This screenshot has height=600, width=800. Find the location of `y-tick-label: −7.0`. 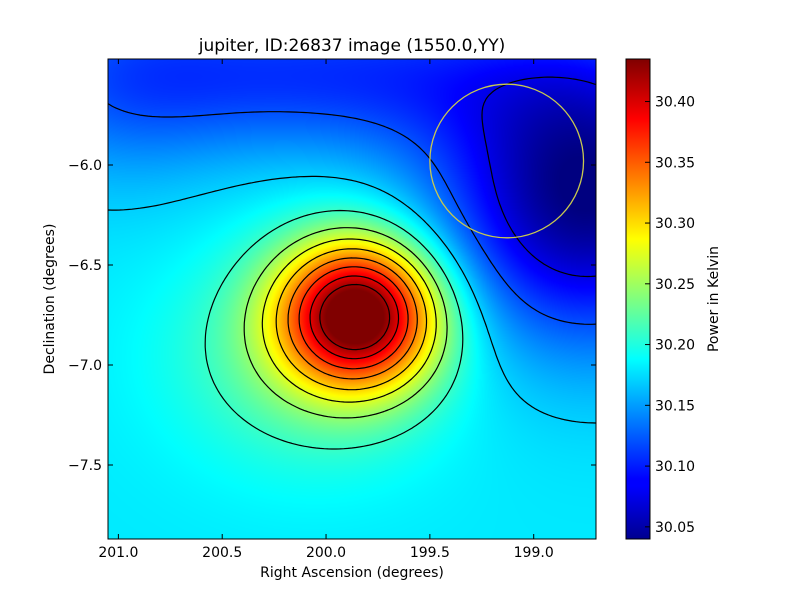

y-tick-label: −7.0 is located at coordinates (85, 366).